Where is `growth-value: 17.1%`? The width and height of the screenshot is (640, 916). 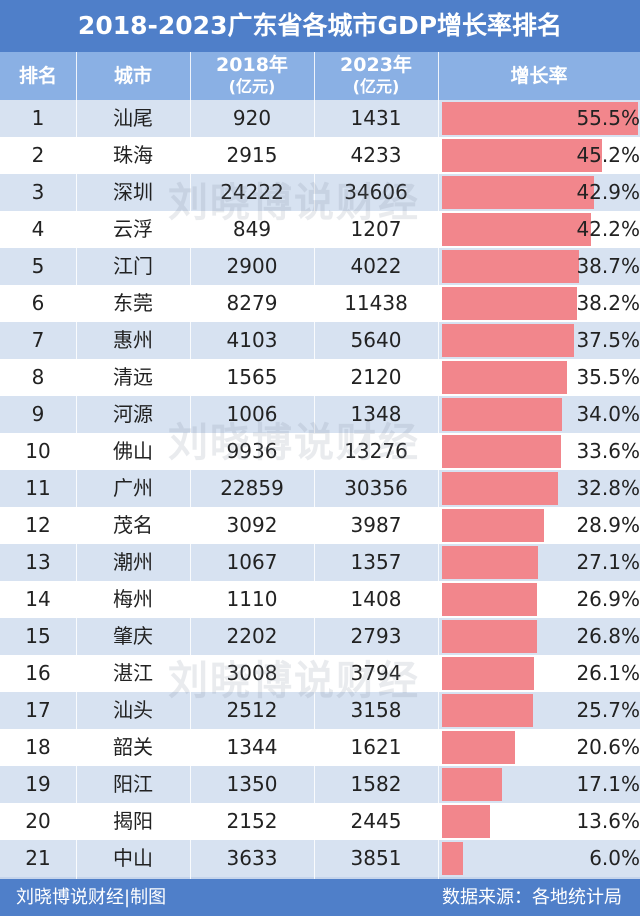
growth-value: 17.1% is located at coordinates (608, 784).